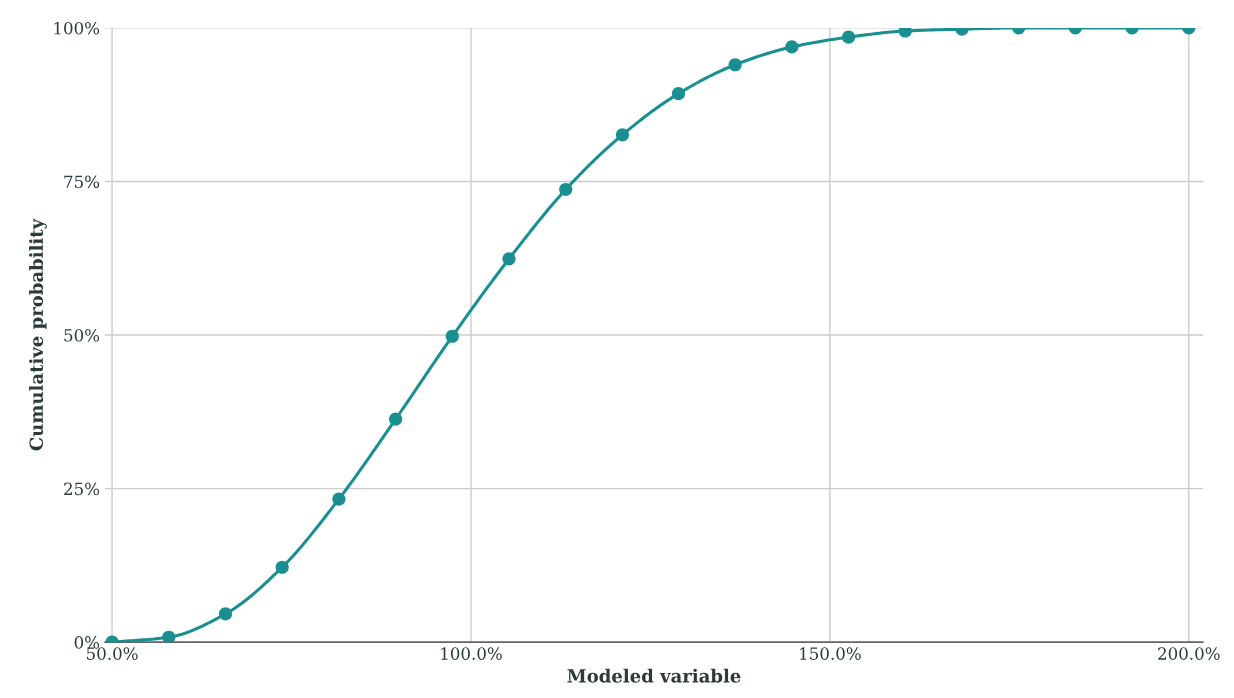 The height and width of the screenshot is (698, 1234). What do you see at coordinates (38, 334) in the screenshot?
I see `y-axis-title: Cumulative probability` at bounding box center [38, 334].